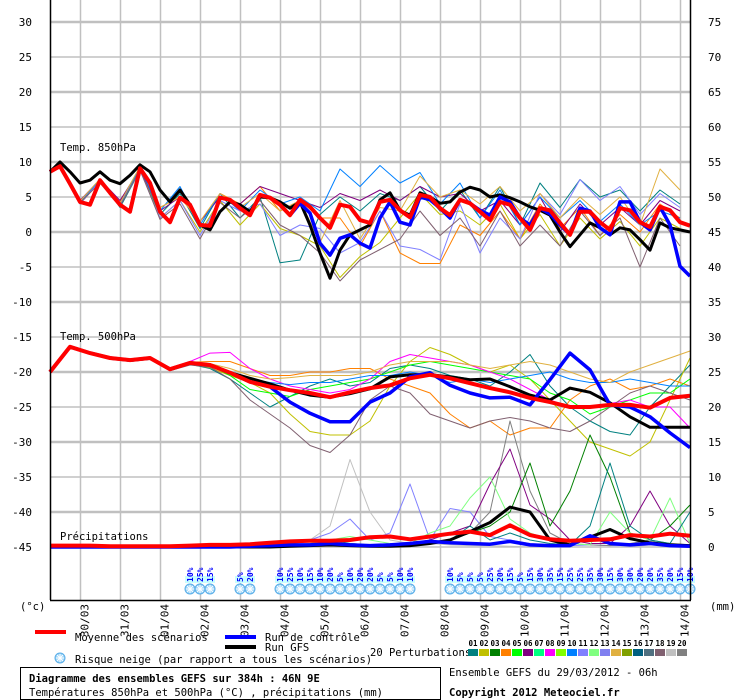 This screenshot has width=740, height=700. What do you see at coordinates (22, 512) in the screenshot?
I see `left-tick-label: -40` at bounding box center [22, 512].